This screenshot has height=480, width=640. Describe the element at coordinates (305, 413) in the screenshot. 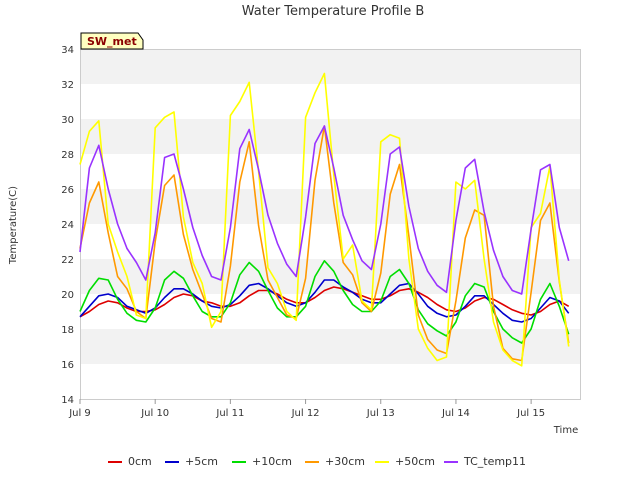

I see `x-tick-label: Jul 12` at that location.